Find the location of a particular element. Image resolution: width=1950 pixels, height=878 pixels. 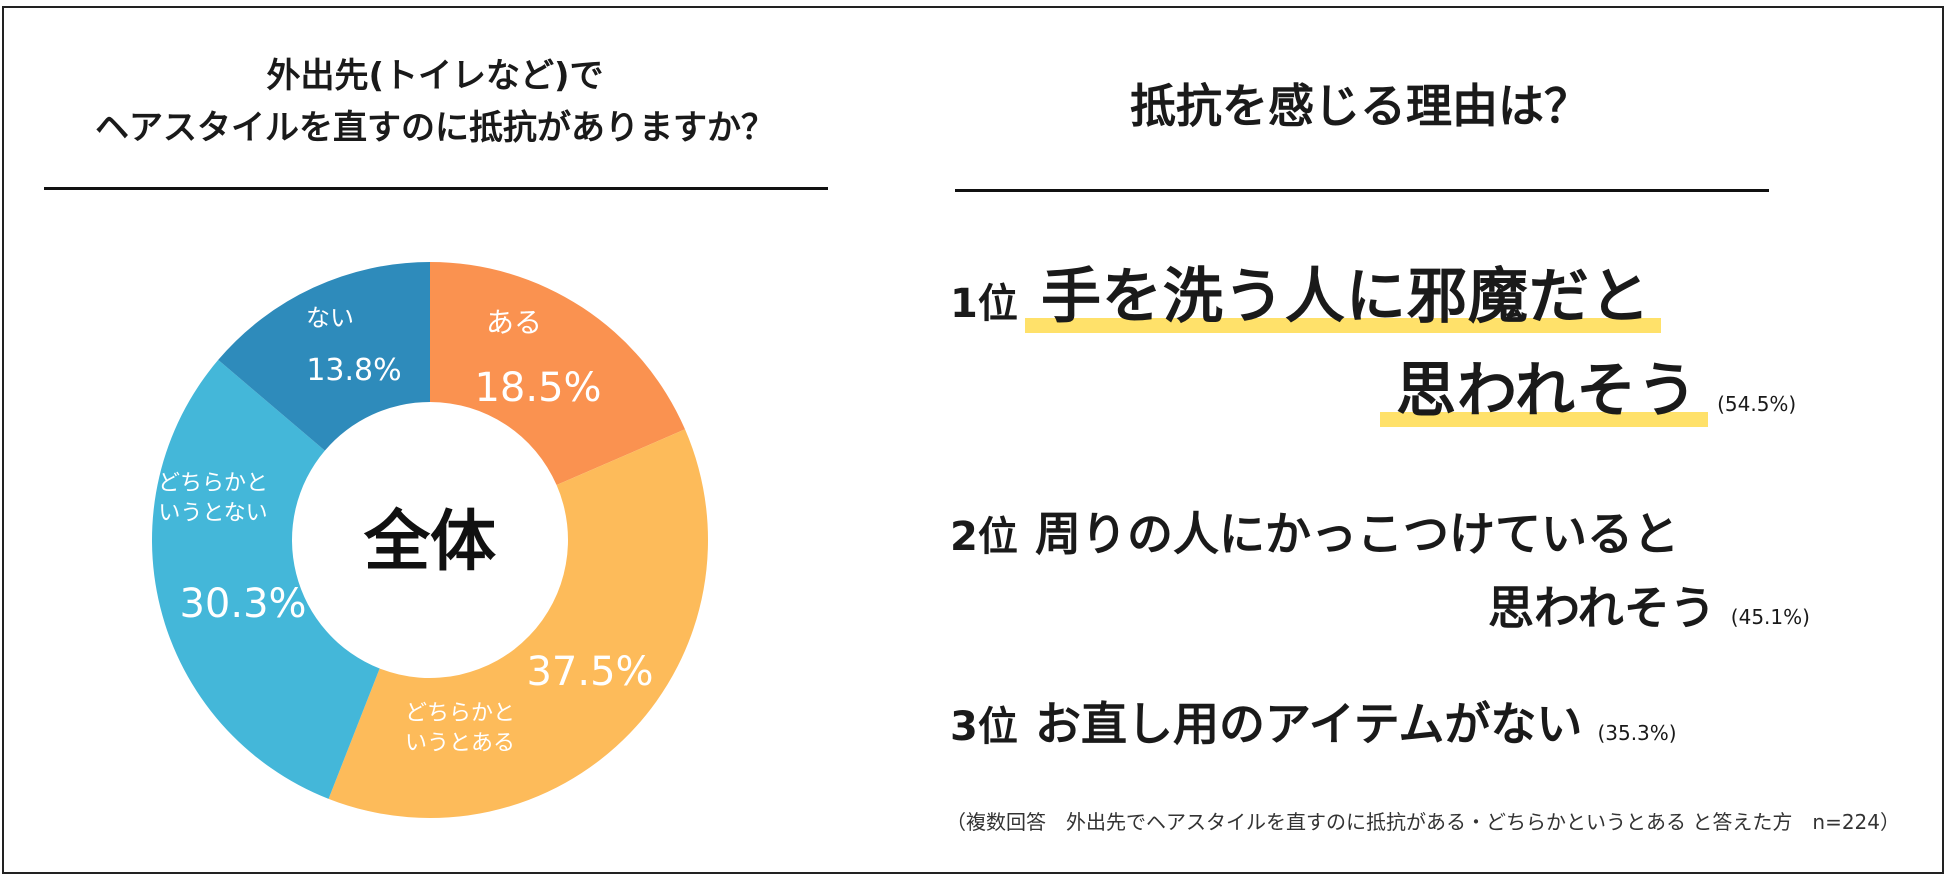

rank-2-label: 2位 is located at coordinates (984, 537).